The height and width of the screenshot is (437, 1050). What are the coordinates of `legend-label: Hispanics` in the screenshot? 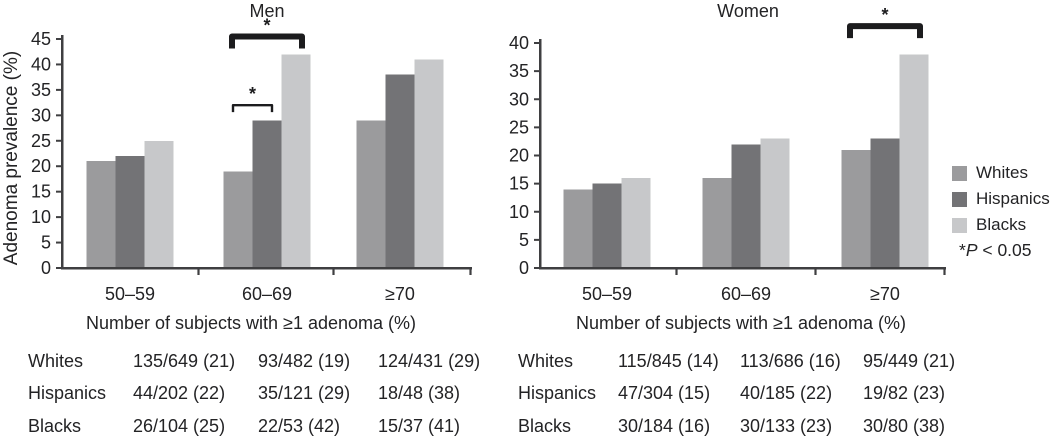 It's located at (1013, 198).